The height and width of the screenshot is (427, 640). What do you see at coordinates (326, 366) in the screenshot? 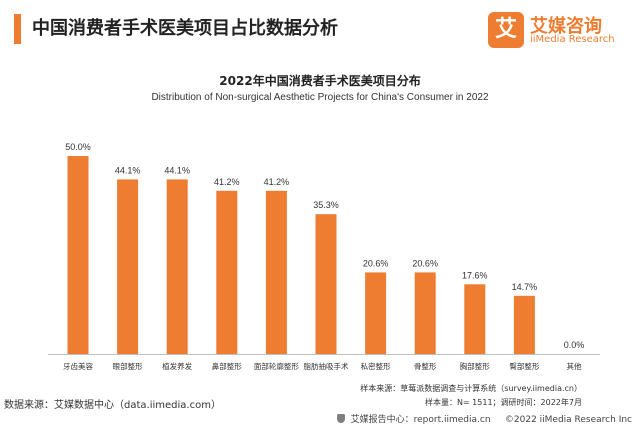
I see `category-label: 脂肪抽吸手术` at bounding box center [326, 366].